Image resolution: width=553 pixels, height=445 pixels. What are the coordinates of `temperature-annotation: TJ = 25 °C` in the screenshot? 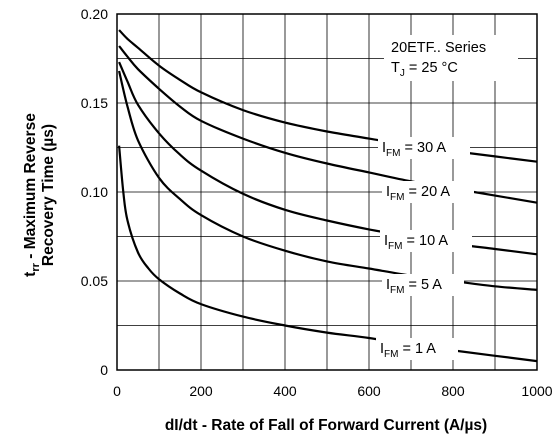 It's located at (424, 69).